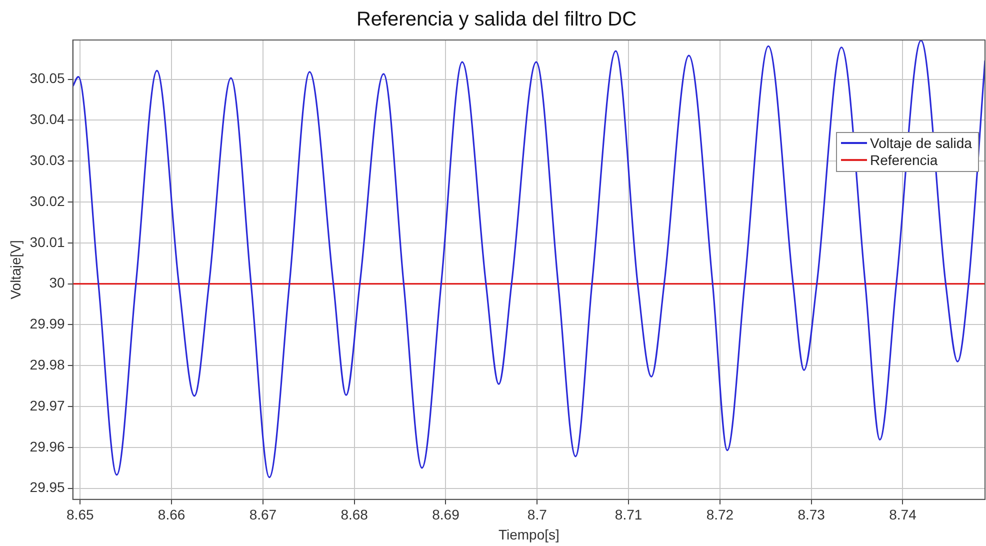  What do you see at coordinates (48, 242) in the screenshot?
I see `y-tick-label: 30.01` at bounding box center [48, 242].